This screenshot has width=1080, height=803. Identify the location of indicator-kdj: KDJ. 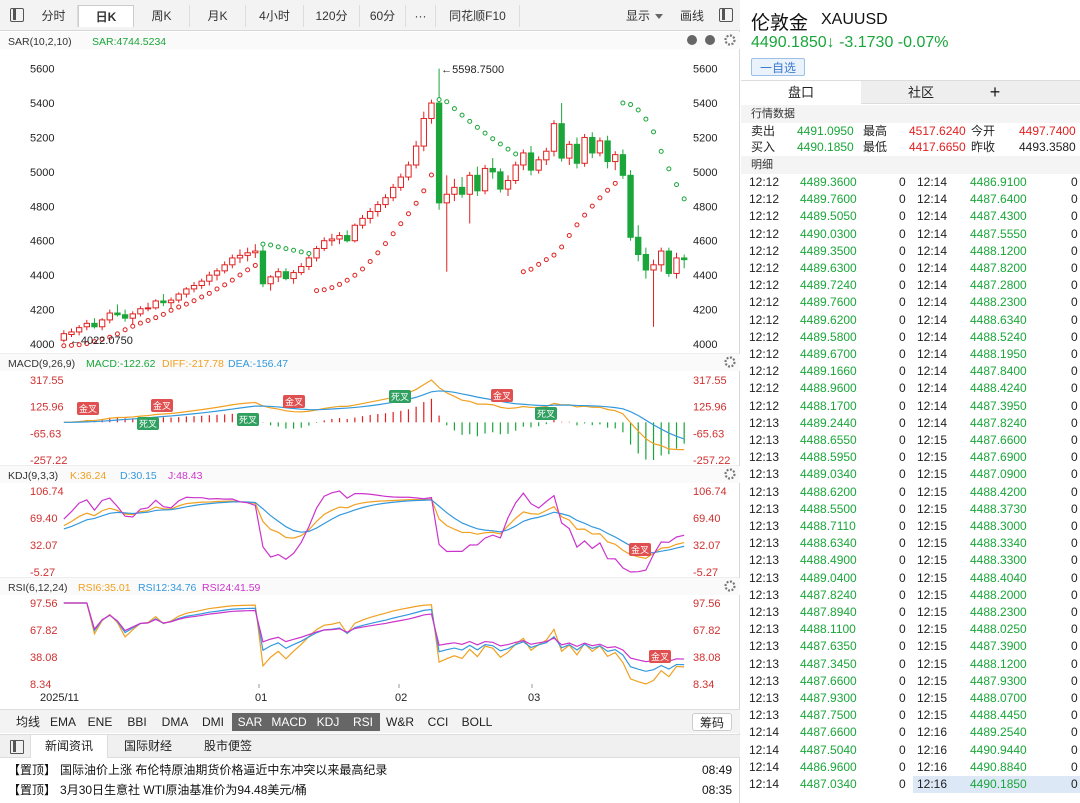
(328, 722).